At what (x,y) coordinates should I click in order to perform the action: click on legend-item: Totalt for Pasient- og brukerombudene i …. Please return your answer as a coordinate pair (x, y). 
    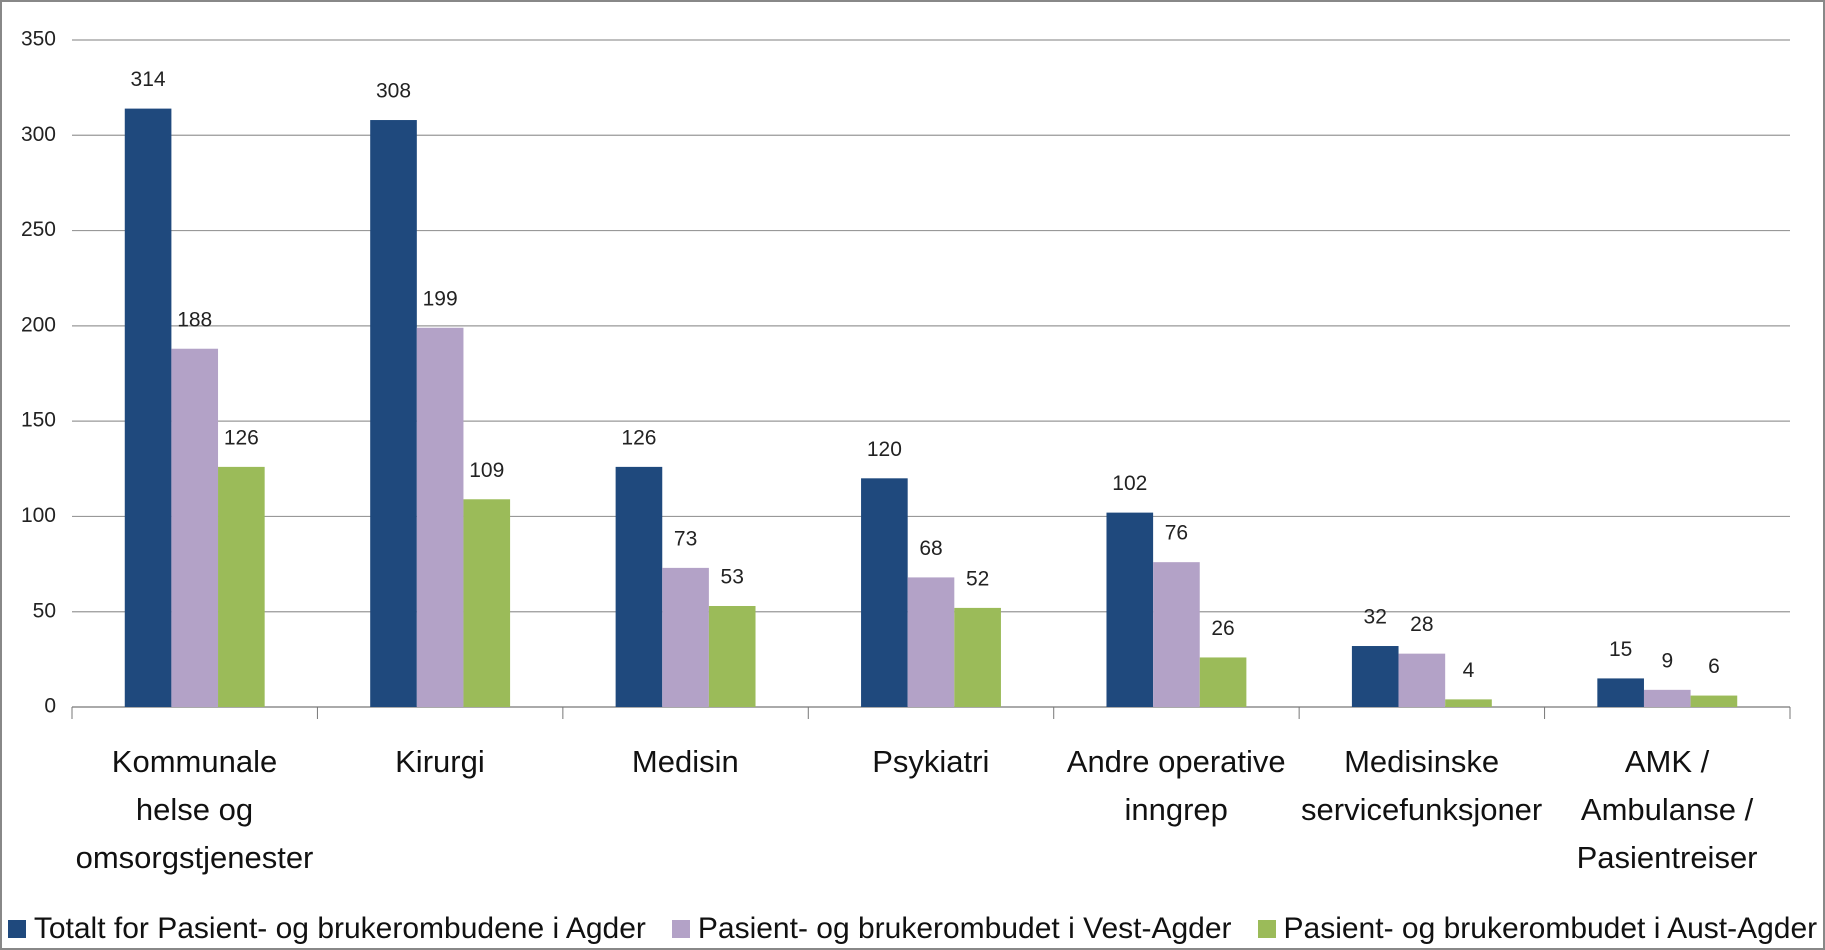
    Looking at the image, I should click on (326, 929).